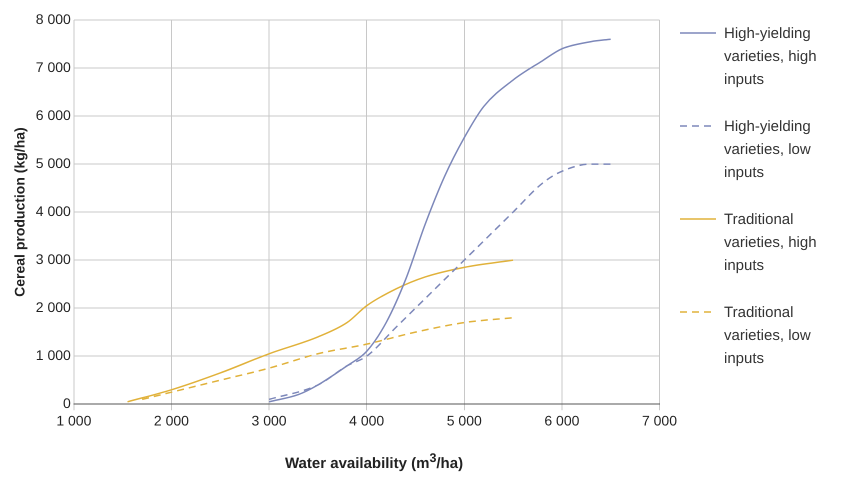 The image size is (845, 487). Describe the element at coordinates (562, 420) in the screenshot. I see `x-tick-label: 6 000` at that location.